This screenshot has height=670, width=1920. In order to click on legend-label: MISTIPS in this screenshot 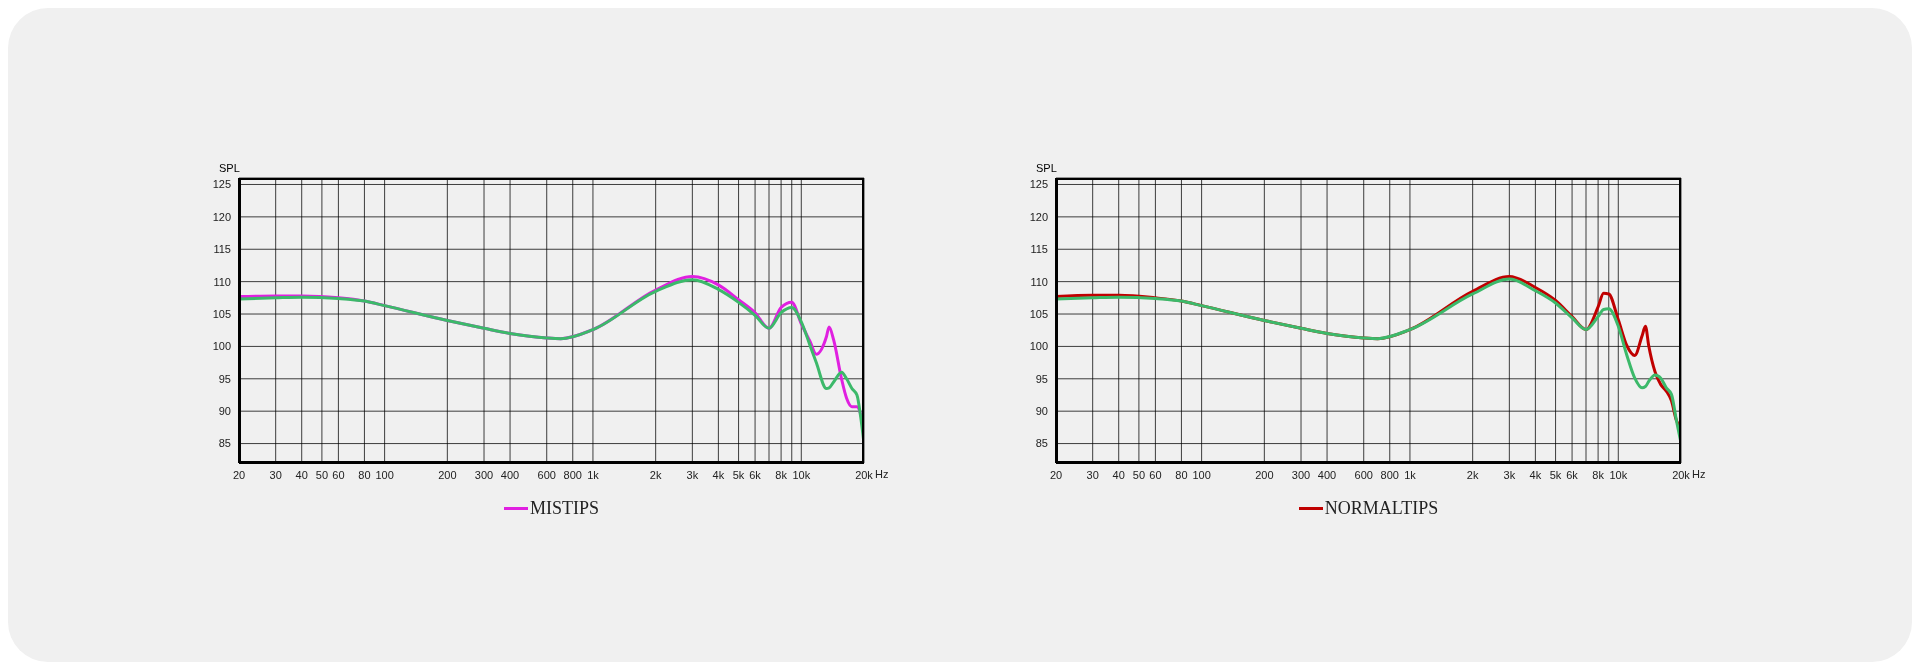, I will do `click(564, 508)`.